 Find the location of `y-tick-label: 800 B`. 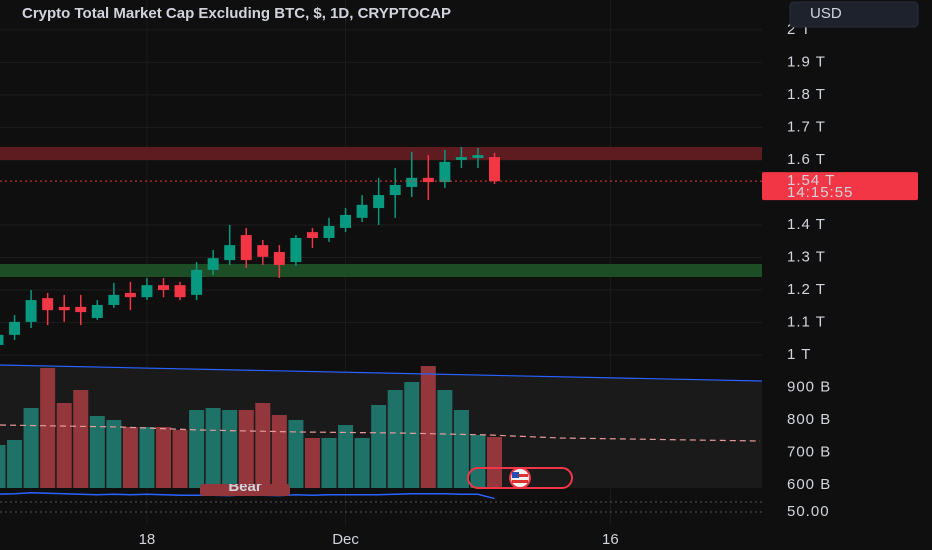

y-tick-label: 800 B is located at coordinates (809, 419).